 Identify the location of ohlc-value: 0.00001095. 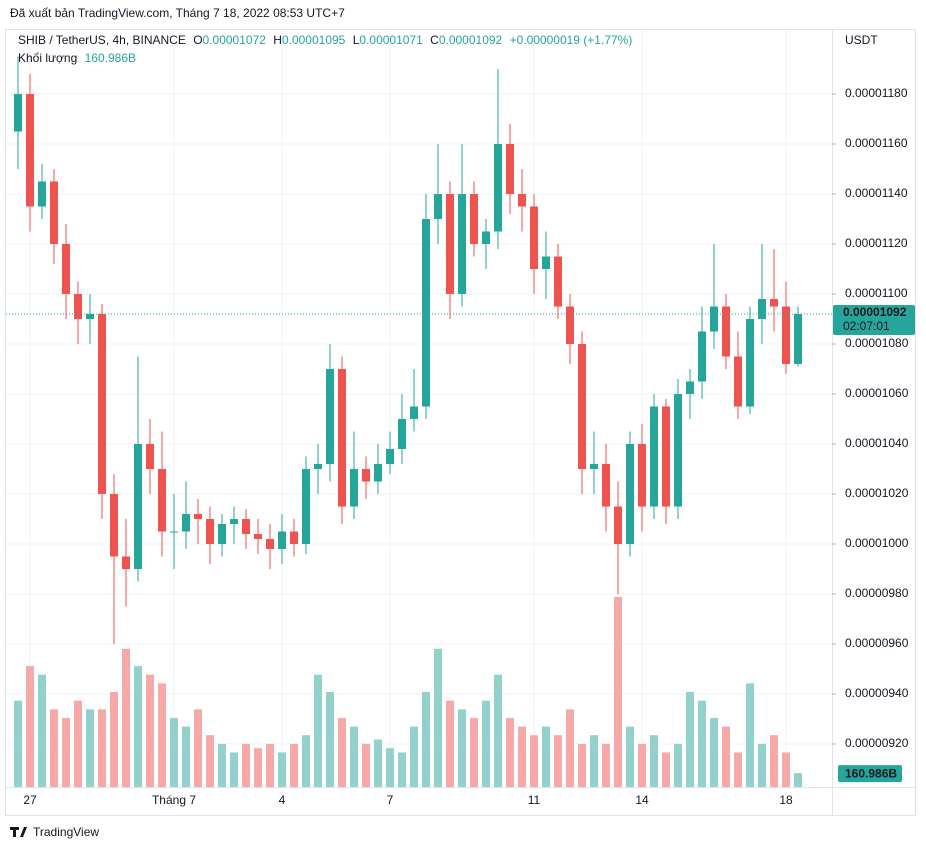
(314, 40).